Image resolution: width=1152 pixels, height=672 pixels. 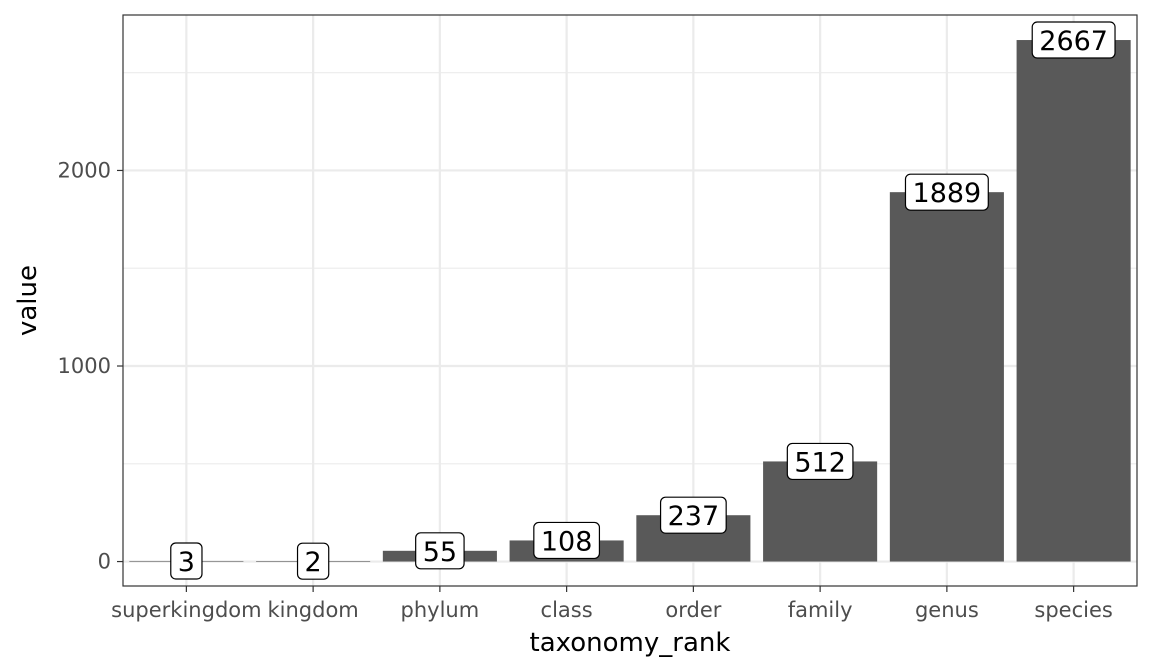 I want to click on x-tick-label-kingdom: kingdom, so click(x=312, y=610).